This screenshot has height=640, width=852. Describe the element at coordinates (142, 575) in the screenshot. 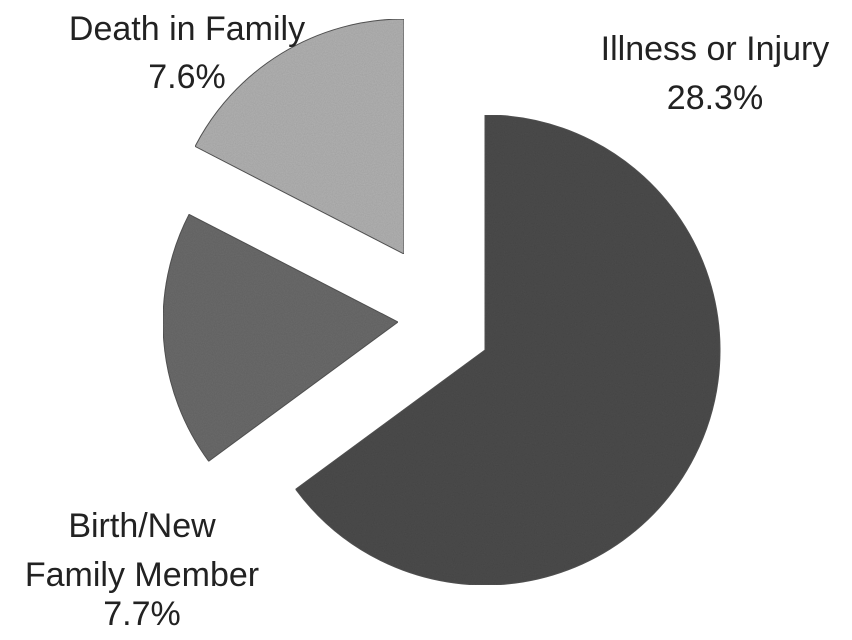

I see `slice-label-birth-new-family-member-line2: Family Member` at that location.